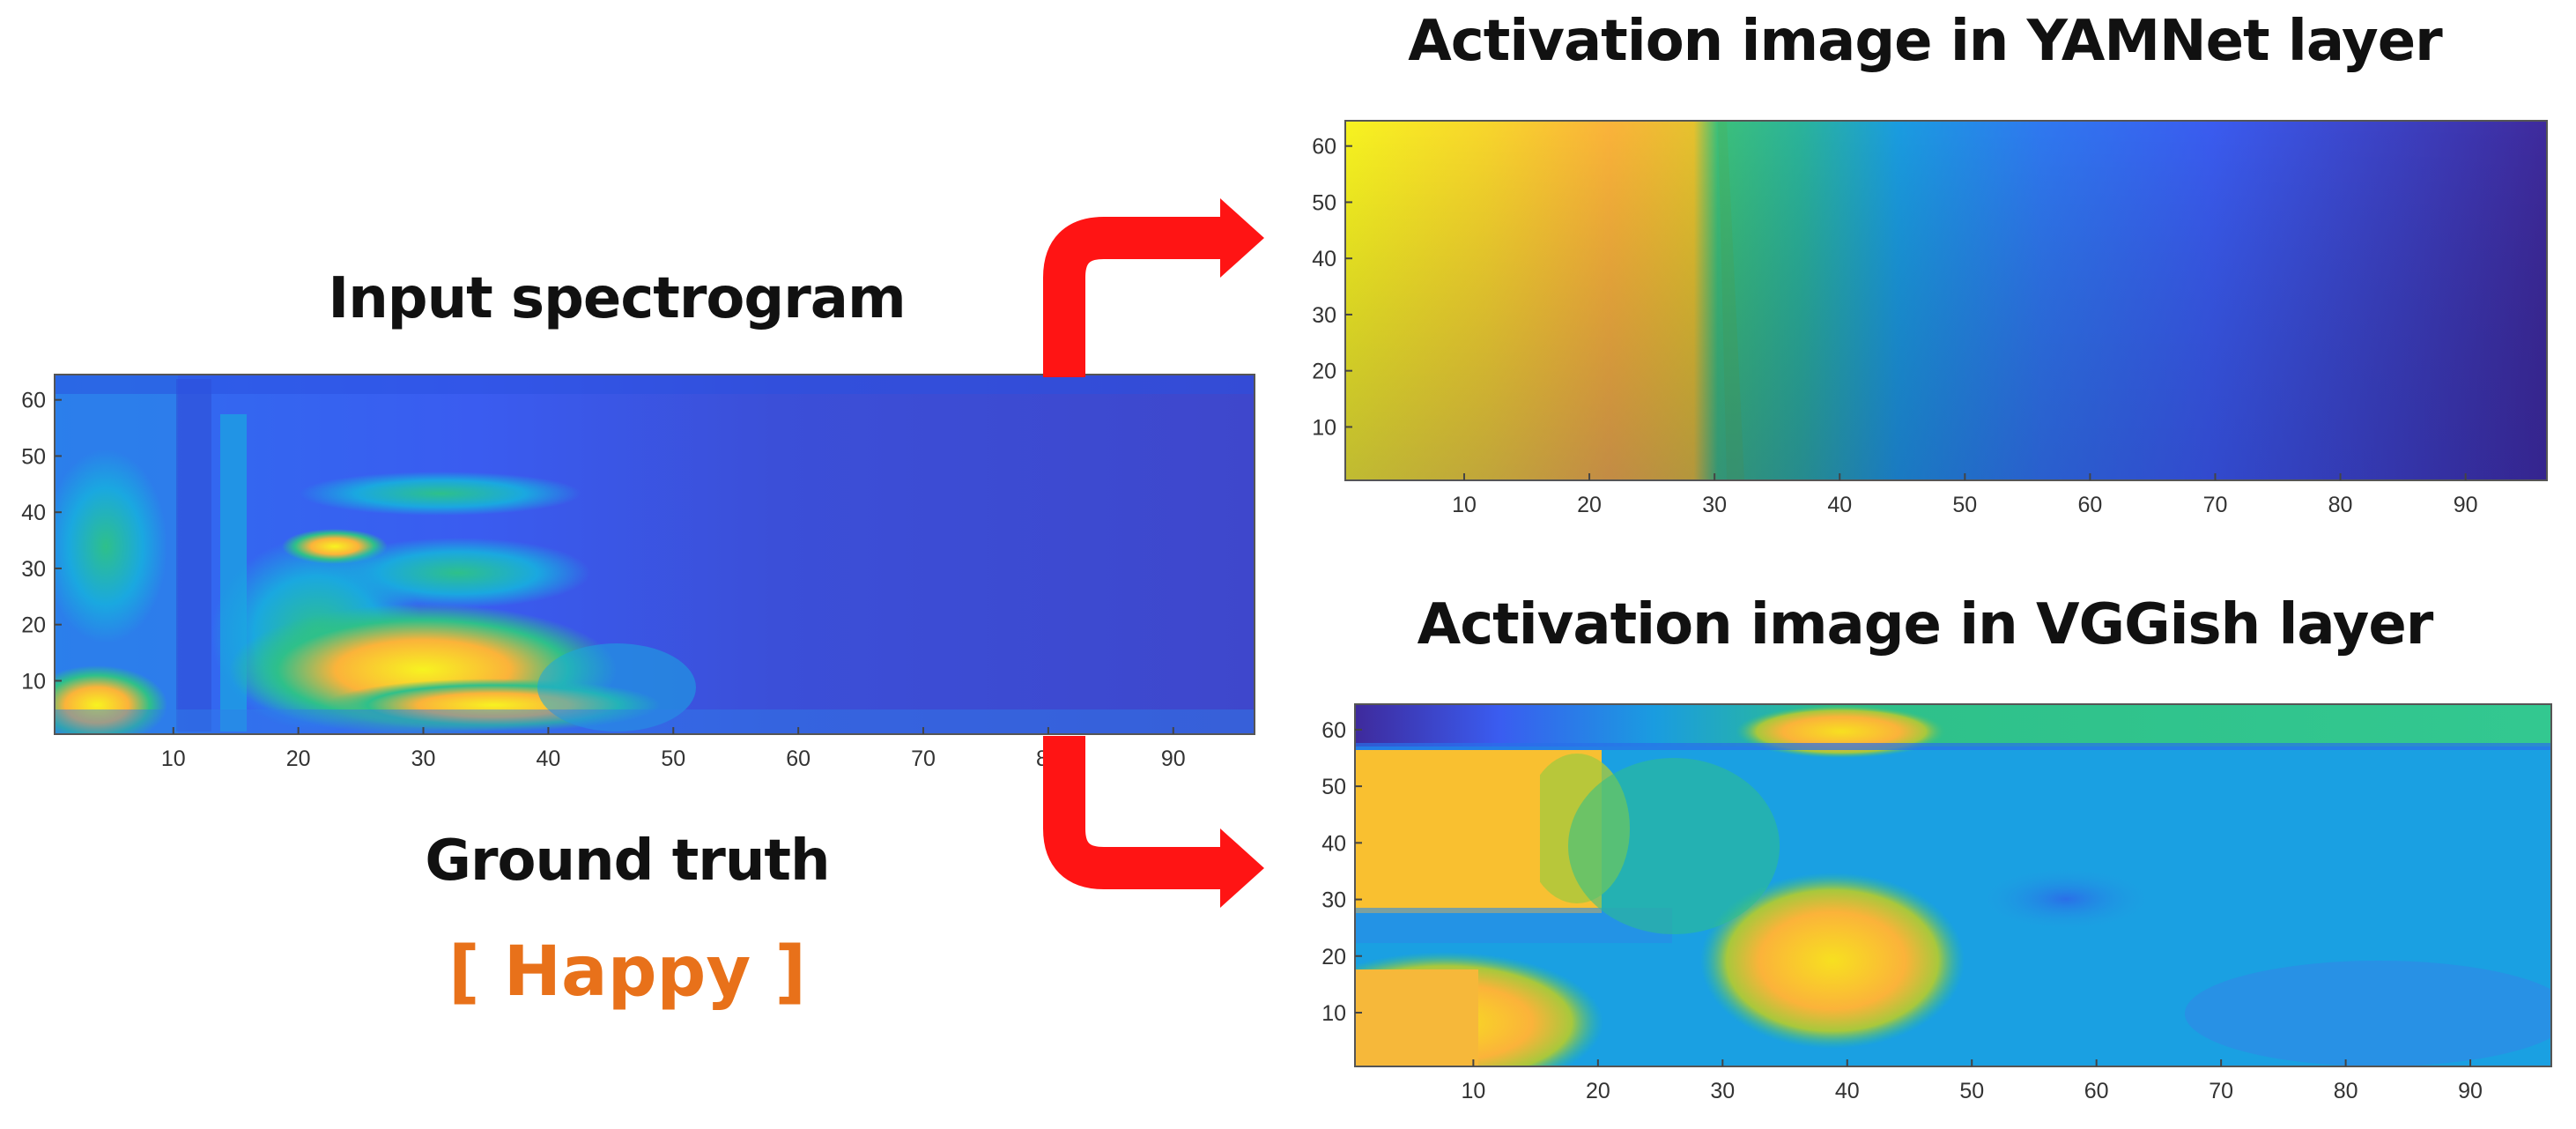  What do you see at coordinates (1324, 427) in the screenshot?
I see `yamnet_panel-y-tick-label: 10` at bounding box center [1324, 427].